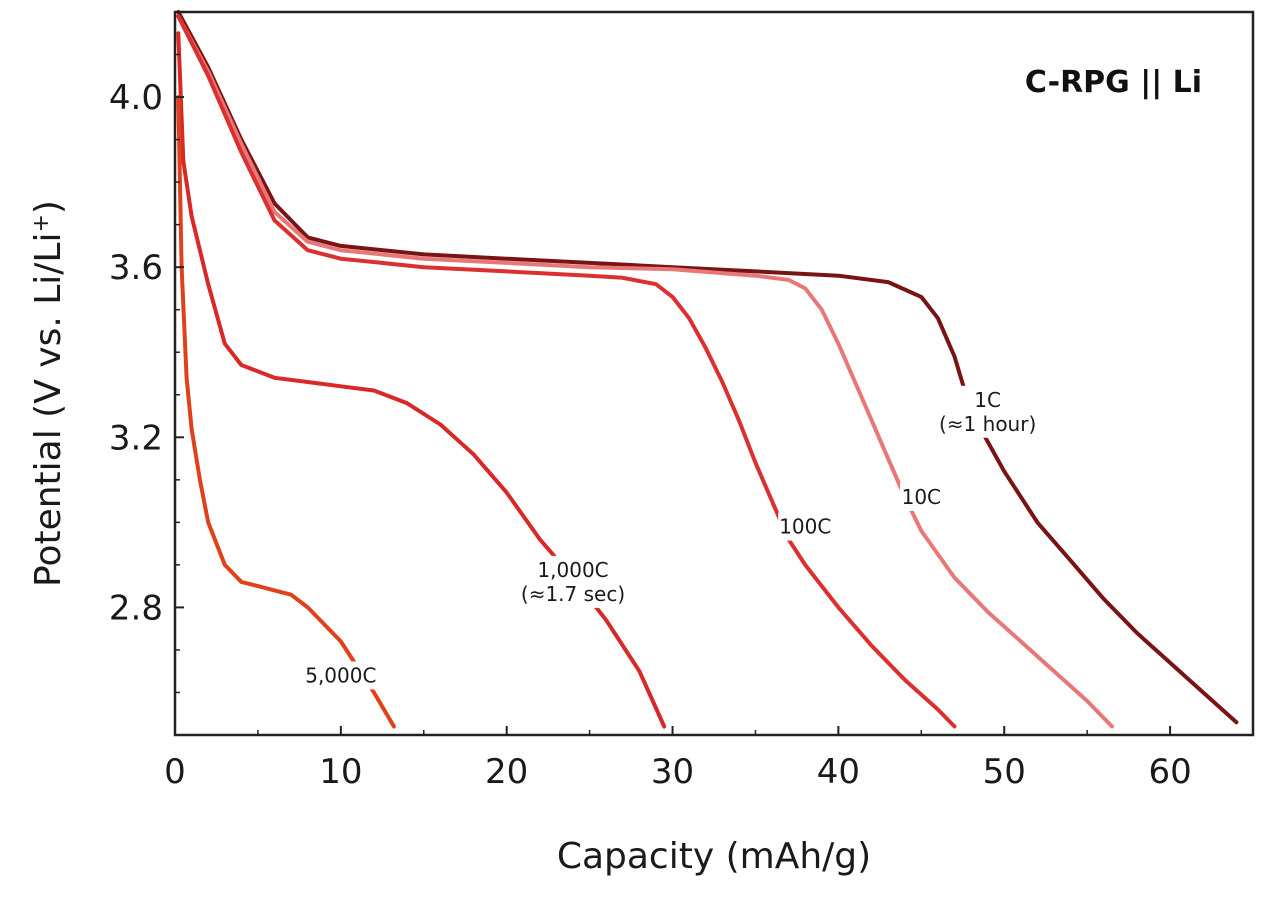 This screenshot has width=1280, height=902. What do you see at coordinates (987, 400) in the screenshot?
I see `series-annotation-label: 1C` at bounding box center [987, 400].